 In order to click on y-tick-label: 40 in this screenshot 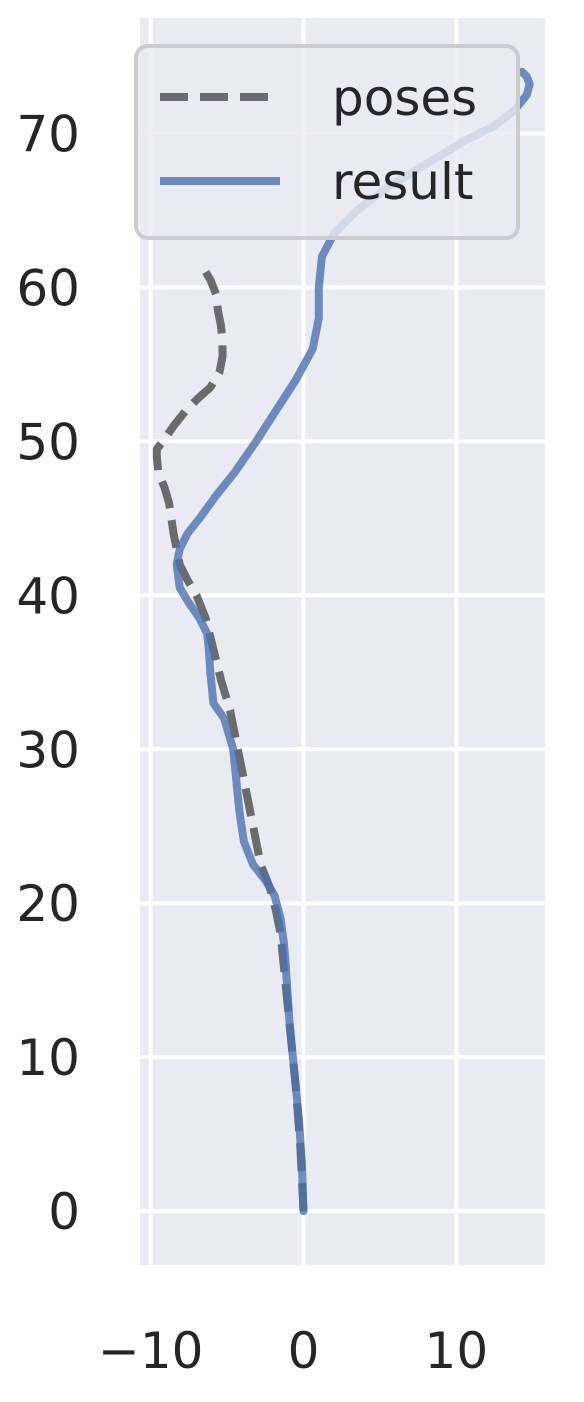, I will do `click(48, 596)`.